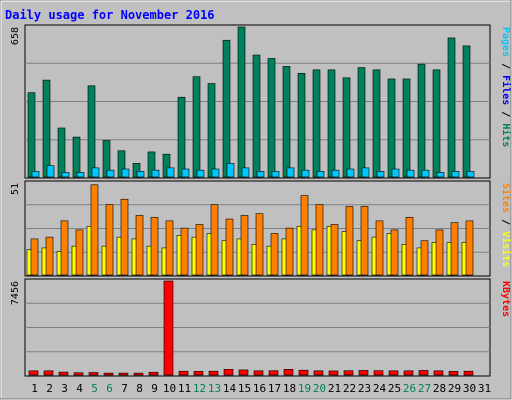 The height and width of the screenshot is (400, 512). Describe the element at coordinates (110, 15) in the screenshot. I see `chart-title: Daily usage for November 2016` at that location.